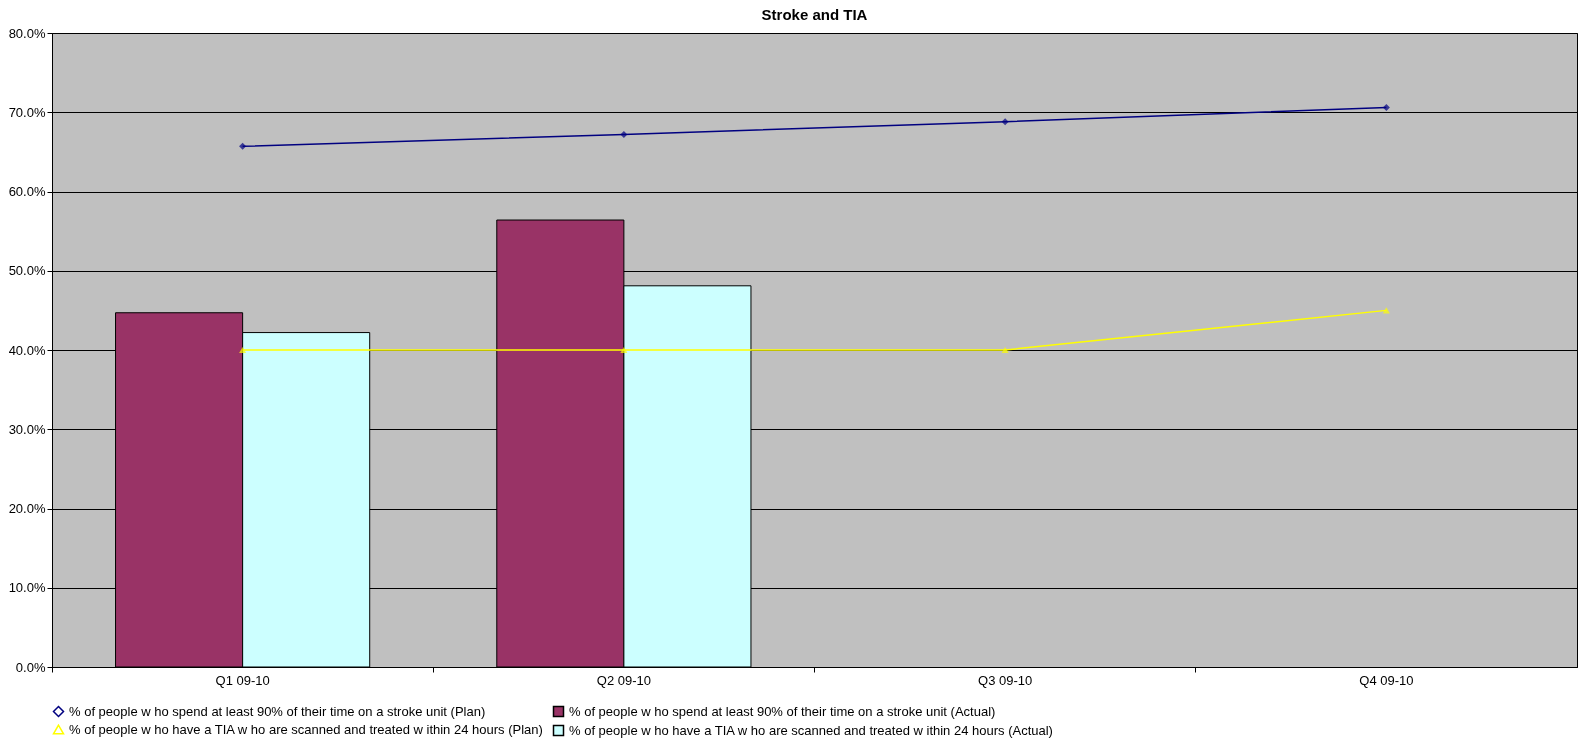  Describe the element at coordinates (1386, 680) in the screenshot. I see `x-tick-label: Q4 09-10` at that location.